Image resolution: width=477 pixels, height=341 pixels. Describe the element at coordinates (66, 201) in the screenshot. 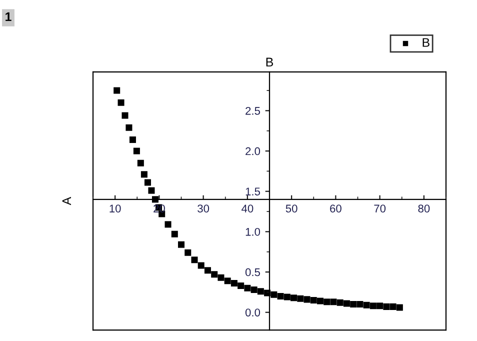

I see `y-axis-title: A` at that location.